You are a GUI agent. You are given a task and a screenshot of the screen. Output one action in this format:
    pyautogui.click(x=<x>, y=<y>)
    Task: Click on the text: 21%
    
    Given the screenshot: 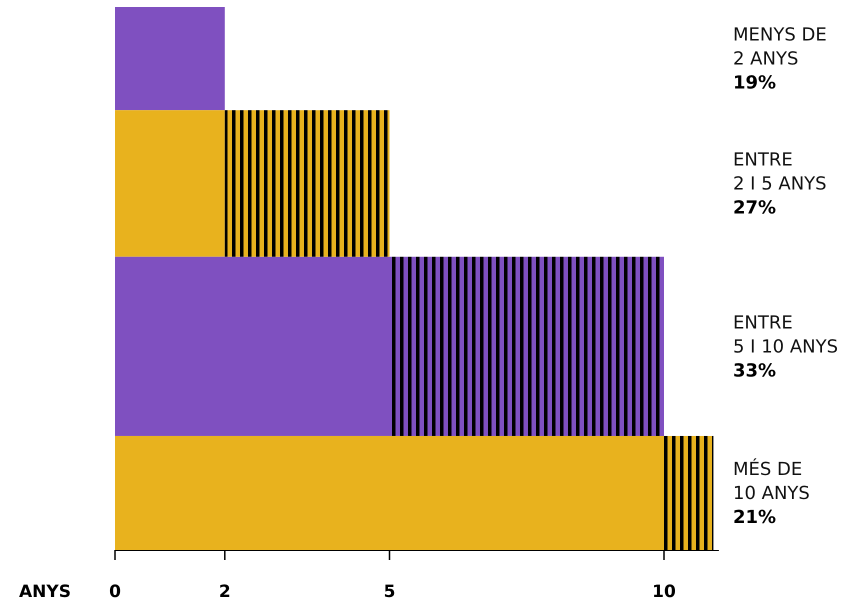 What is the action you would take?
    pyautogui.click(x=754, y=517)
    